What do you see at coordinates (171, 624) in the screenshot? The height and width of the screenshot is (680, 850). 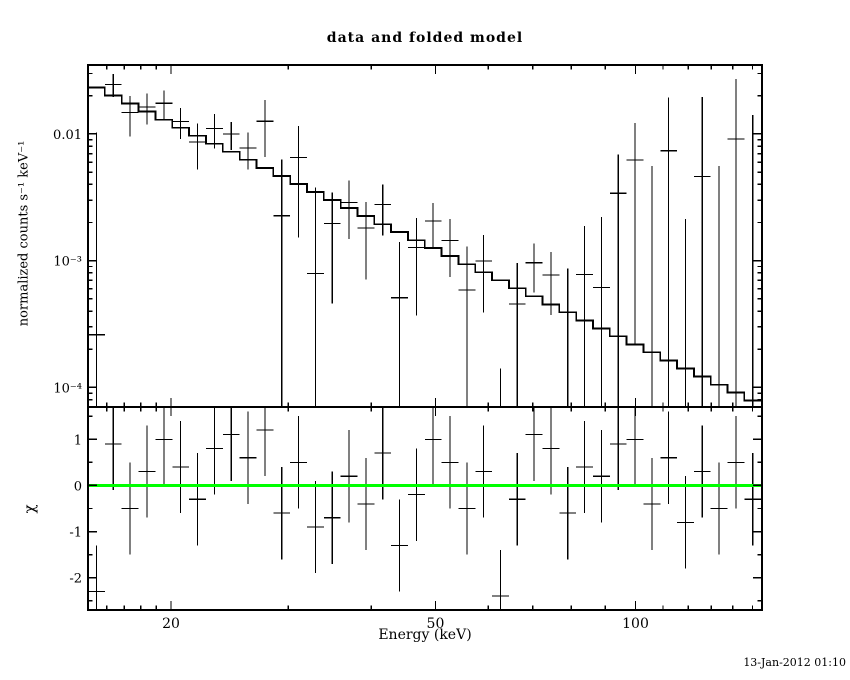 I see `svg-text: 20` at bounding box center [171, 624].